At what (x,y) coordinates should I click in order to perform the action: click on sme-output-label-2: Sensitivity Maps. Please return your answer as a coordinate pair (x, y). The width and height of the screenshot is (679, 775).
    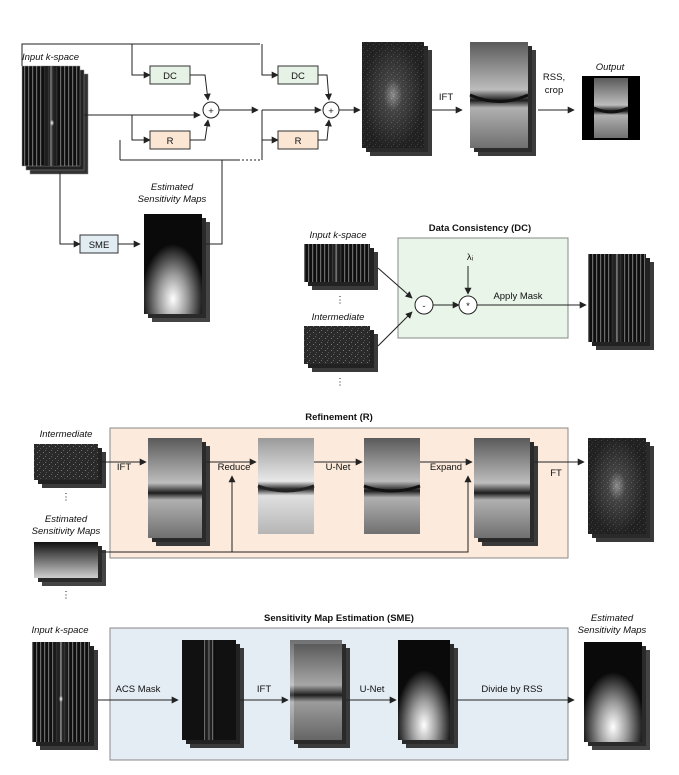
    Looking at the image, I should click on (612, 630).